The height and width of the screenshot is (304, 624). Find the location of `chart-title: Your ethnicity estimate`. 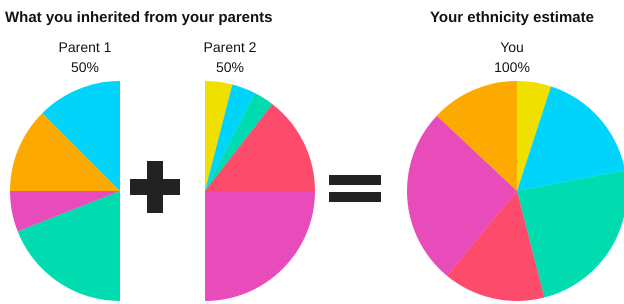

chart-title: Your ethnicity estimate is located at coordinates (512, 17).